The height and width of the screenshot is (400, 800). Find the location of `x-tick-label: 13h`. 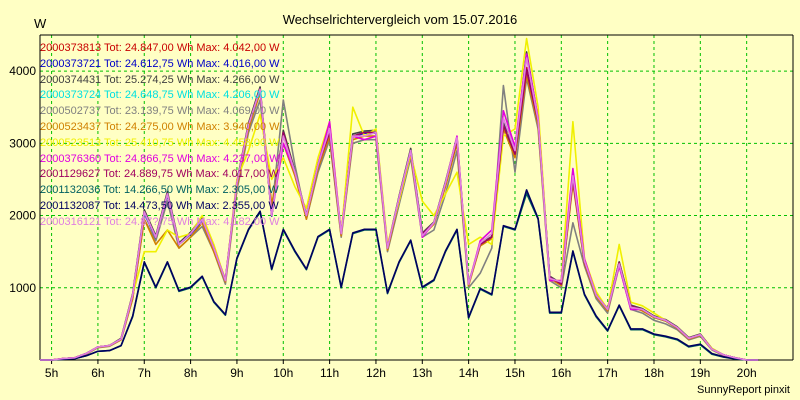

x-tick-label: 13h is located at coordinates (422, 373).